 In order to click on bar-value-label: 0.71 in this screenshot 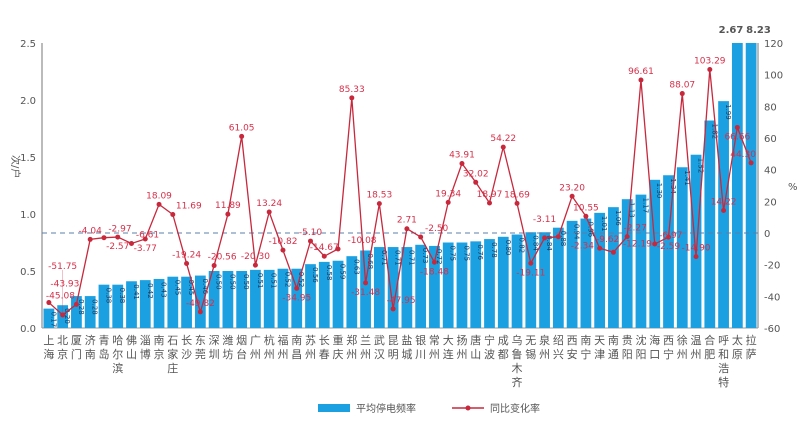, I will do `click(398, 258)`.